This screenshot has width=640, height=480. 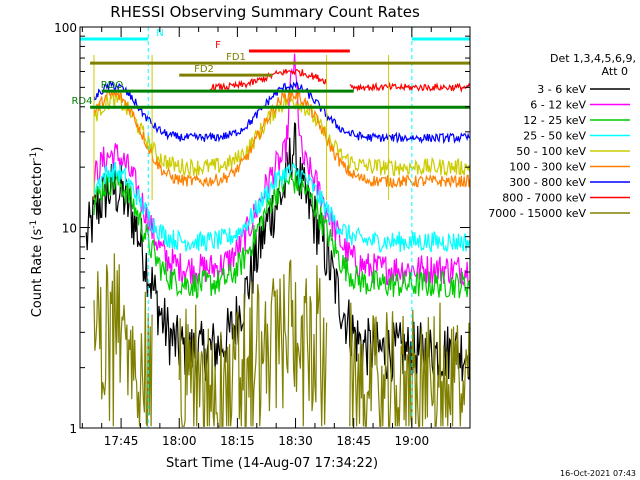 I want to click on x-tick-label-1845: 18:45, so click(x=353, y=441).